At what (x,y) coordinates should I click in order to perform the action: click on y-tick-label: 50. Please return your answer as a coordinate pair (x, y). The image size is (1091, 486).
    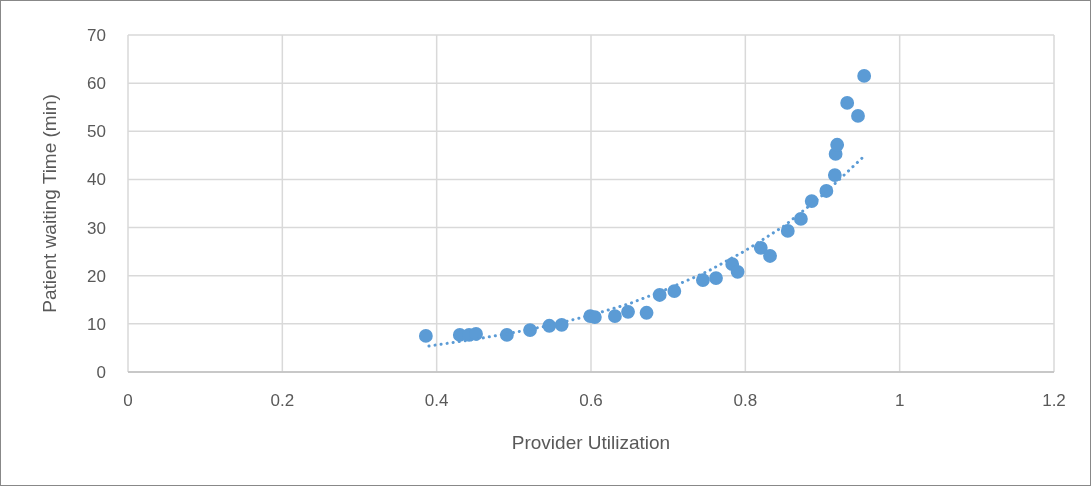
    Looking at the image, I should click on (96, 132).